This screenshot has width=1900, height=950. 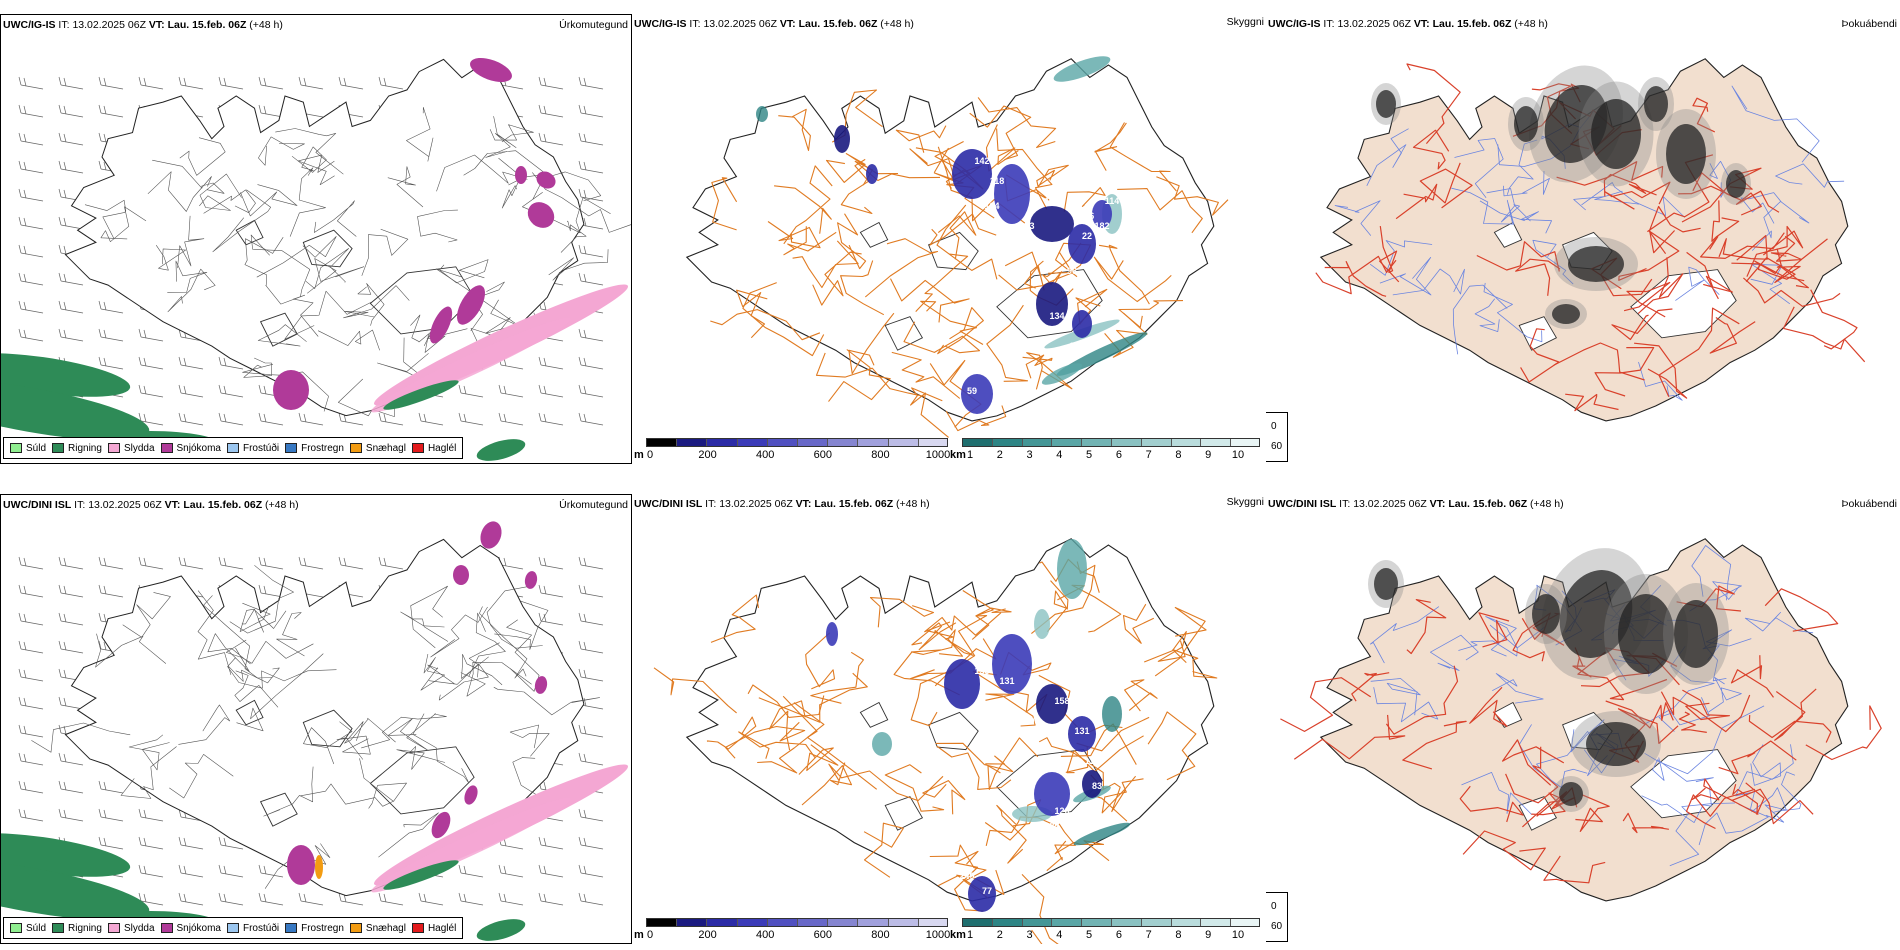 I want to click on colorbar-tick-label: 2, so click(x=999, y=935).